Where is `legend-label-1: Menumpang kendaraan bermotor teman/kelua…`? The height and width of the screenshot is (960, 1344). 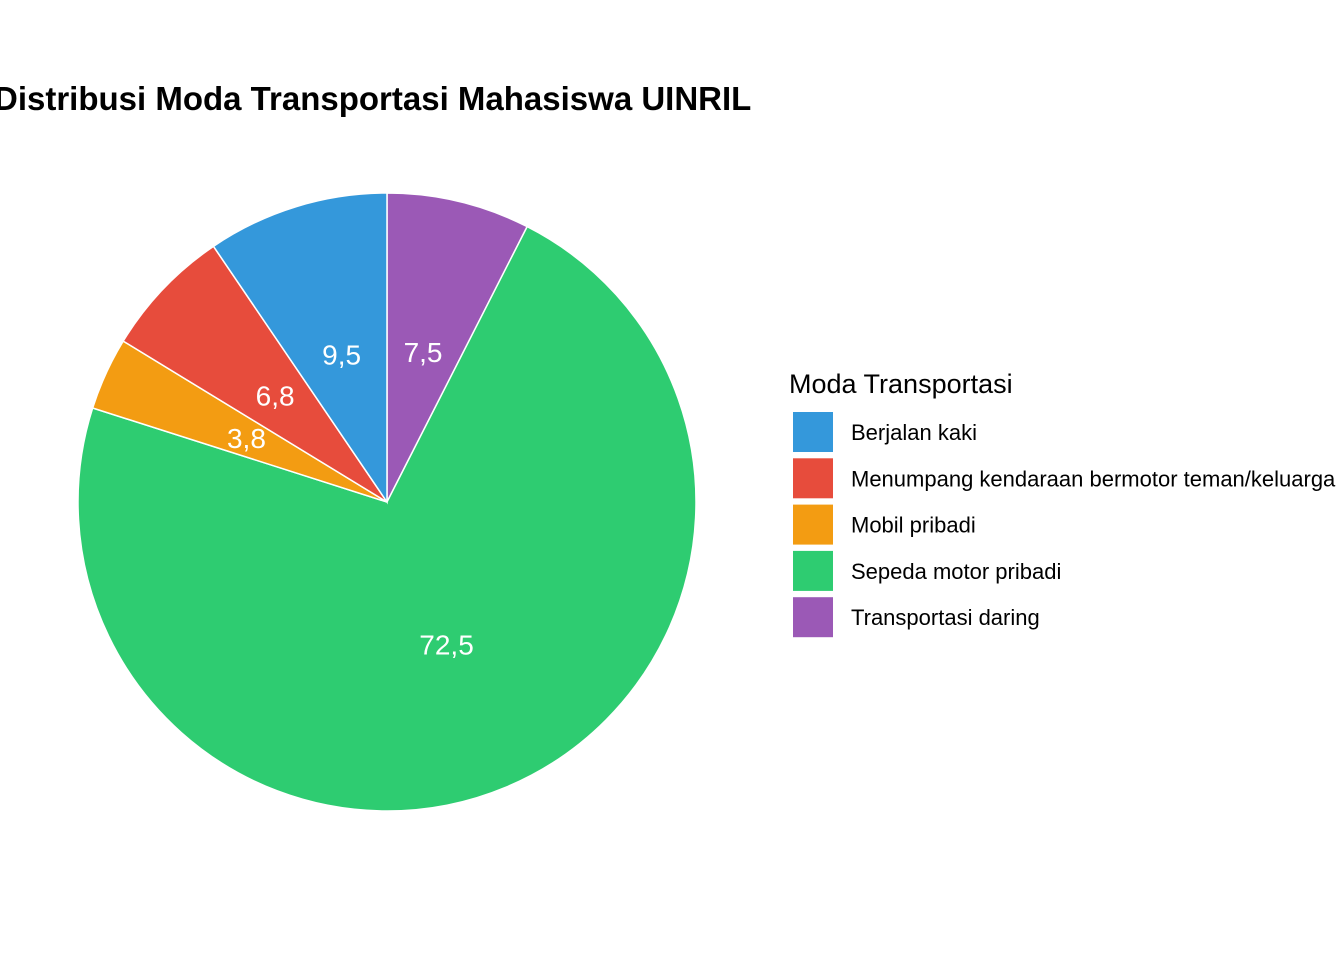 legend-label-1: Menumpang kendaraan bermotor teman/kelua… is located at coordinates (1093, 478).